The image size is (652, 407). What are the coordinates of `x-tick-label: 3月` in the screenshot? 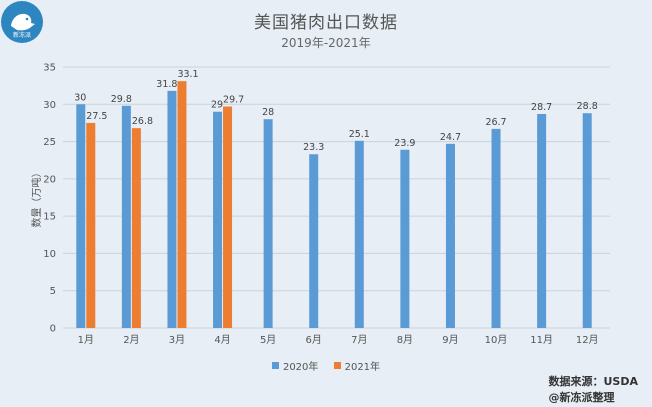 It's located at (177, 340).